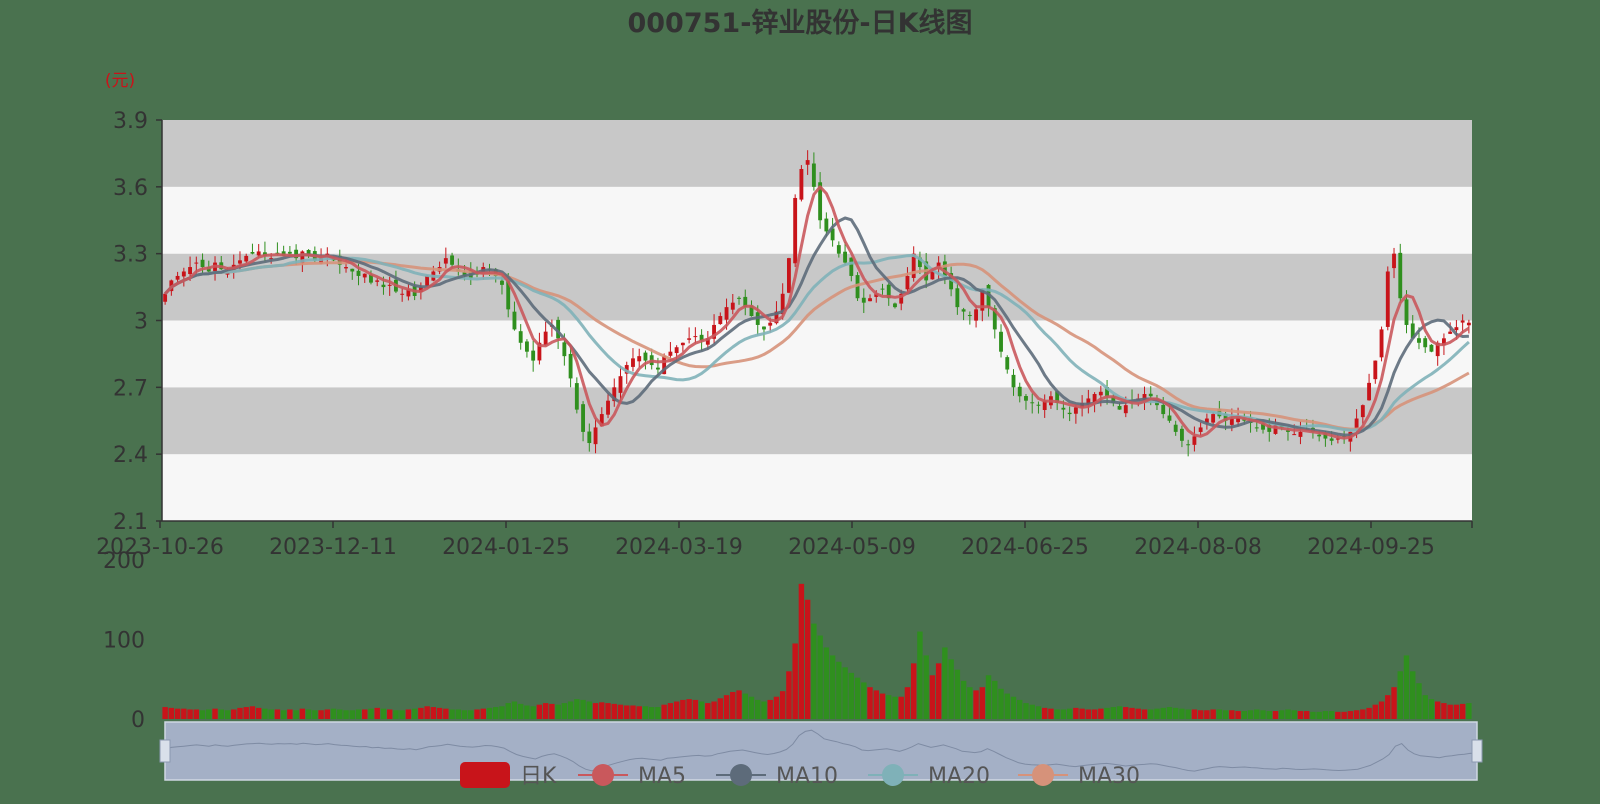 Image resolution: width=1600 pixels, height=804 pixels. I want to click on slider-data-shadow, so click(821, 750).